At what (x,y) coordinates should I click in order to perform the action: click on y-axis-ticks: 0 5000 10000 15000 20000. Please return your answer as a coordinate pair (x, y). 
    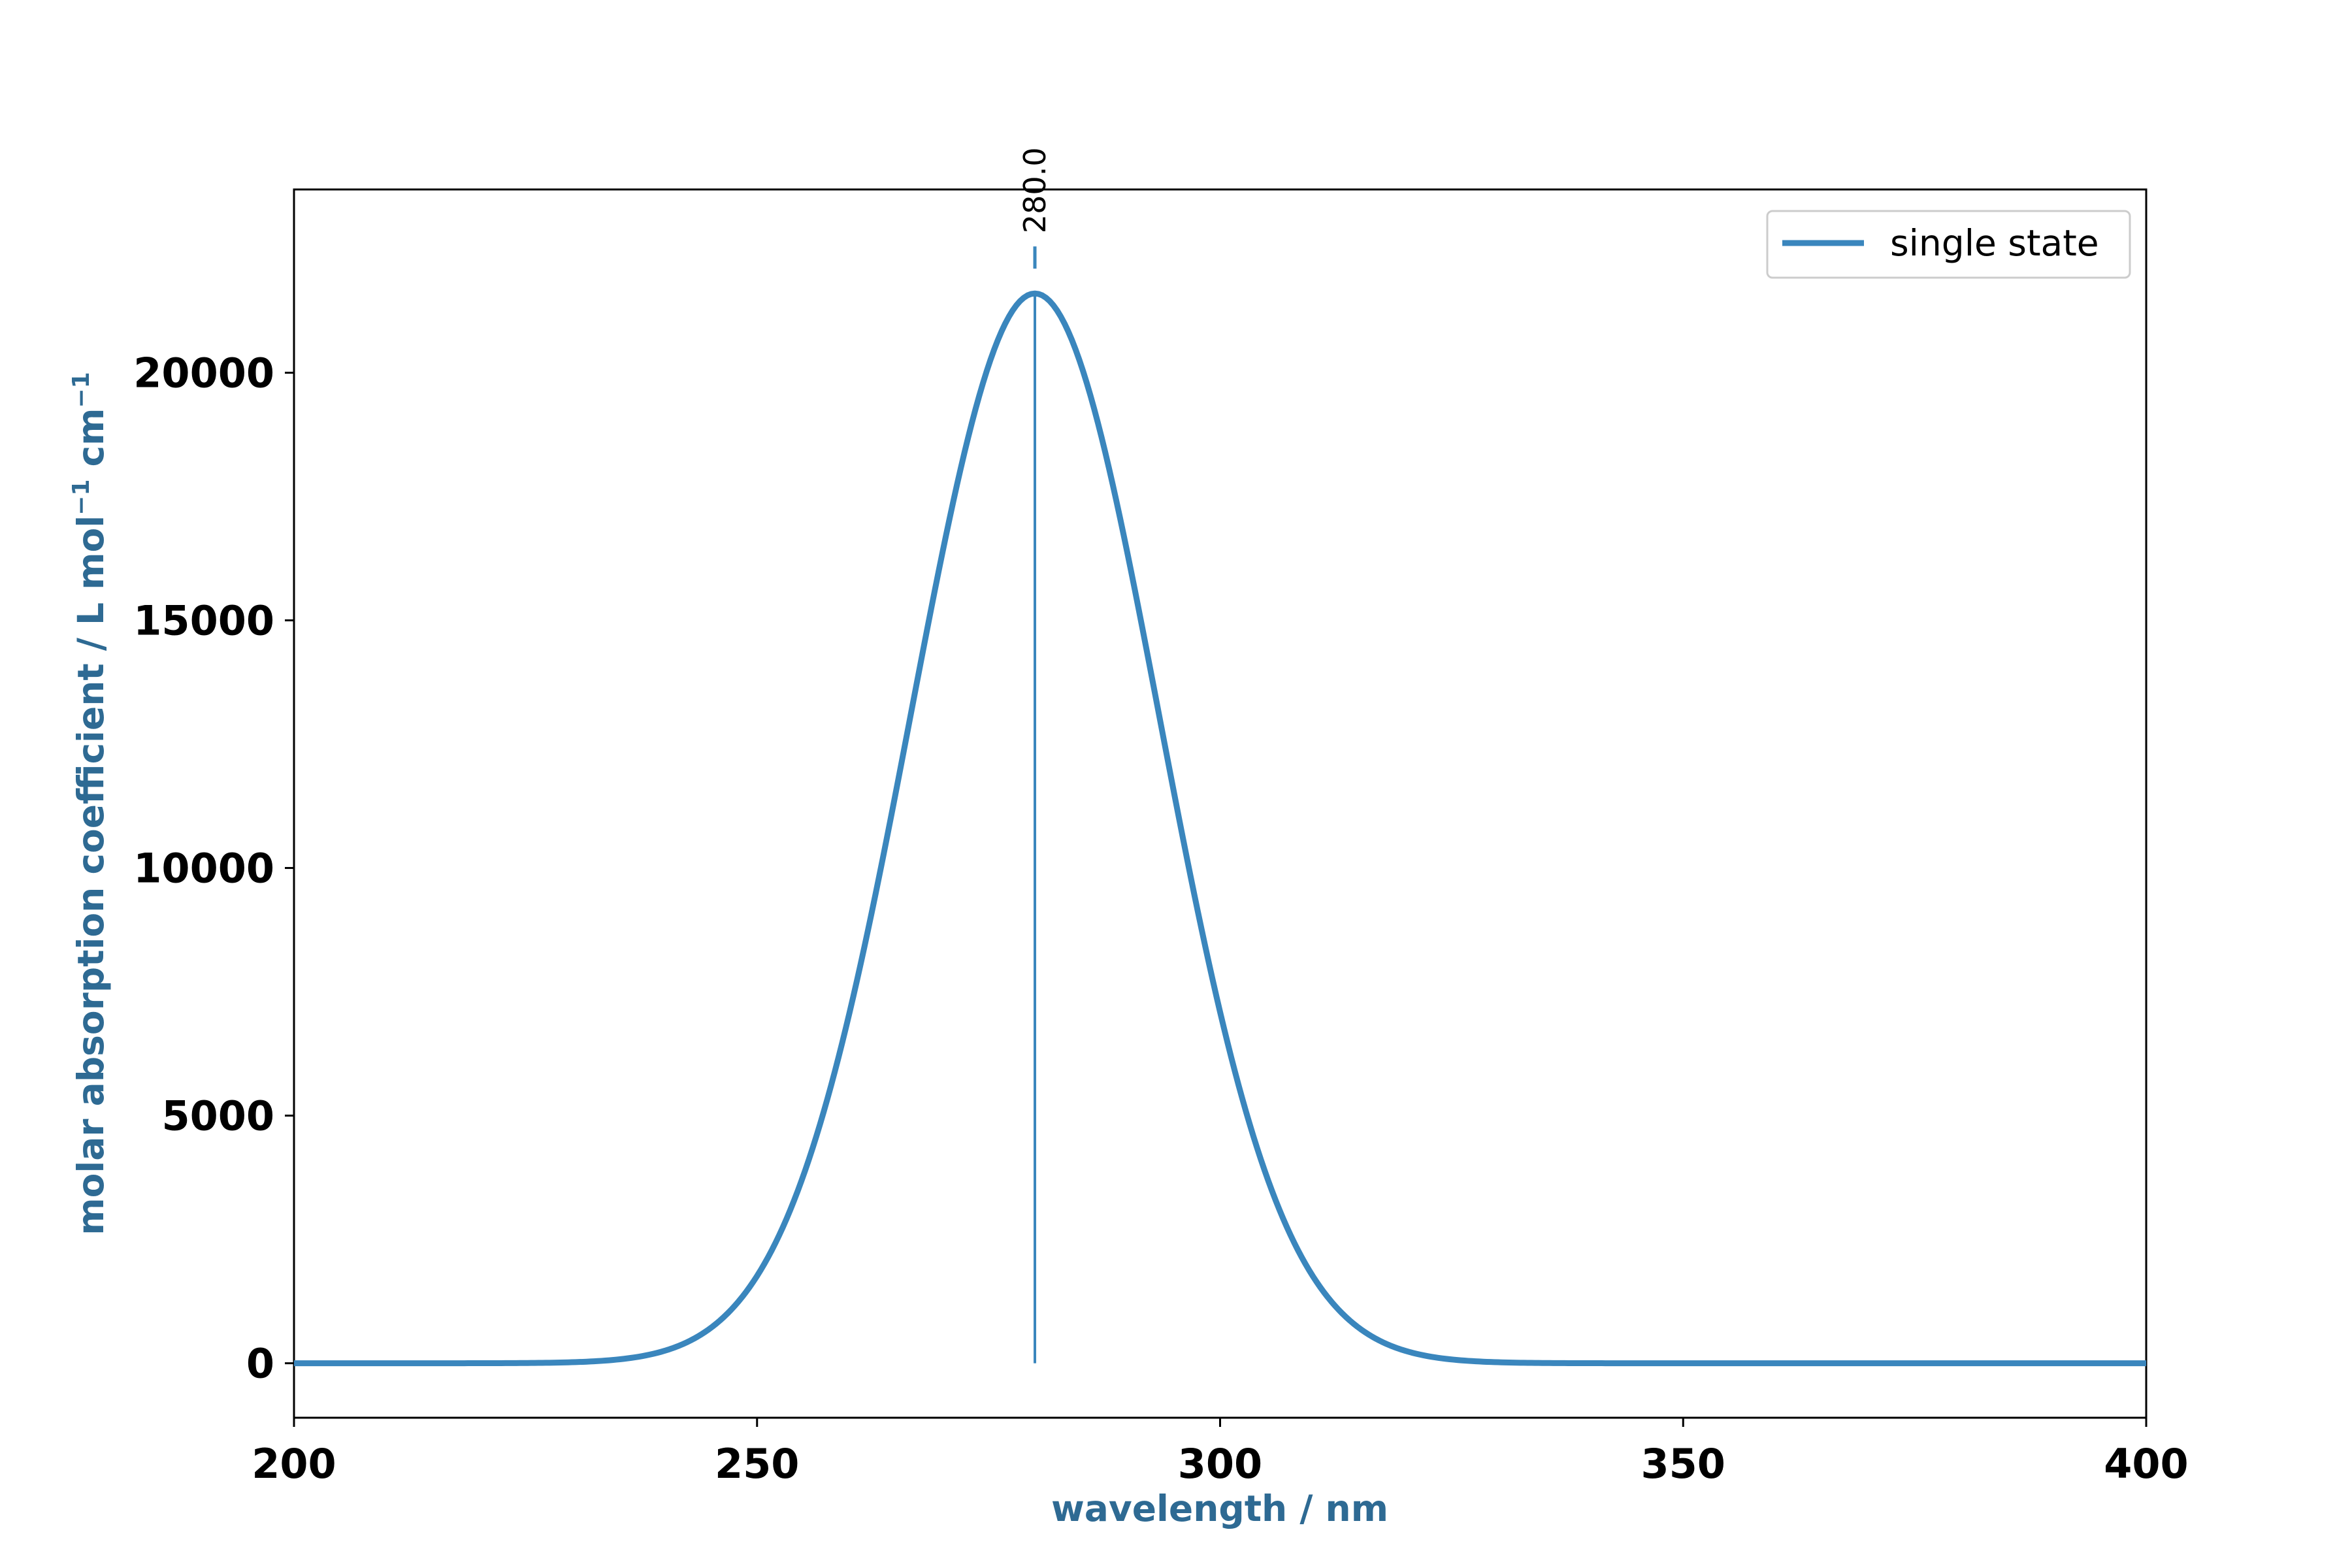
    Looking at the image, I should click on (213, 868).